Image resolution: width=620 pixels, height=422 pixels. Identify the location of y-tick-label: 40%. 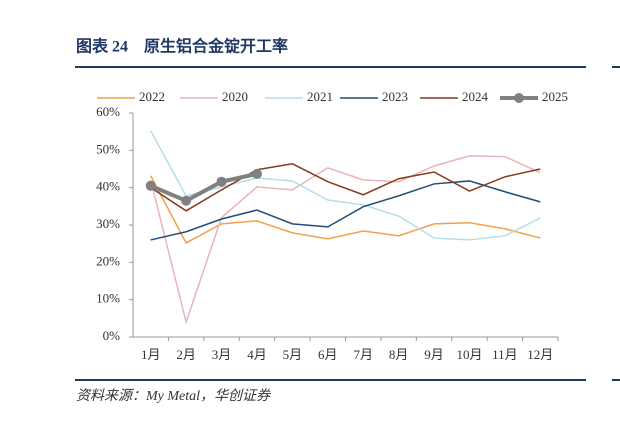
(108, 186).